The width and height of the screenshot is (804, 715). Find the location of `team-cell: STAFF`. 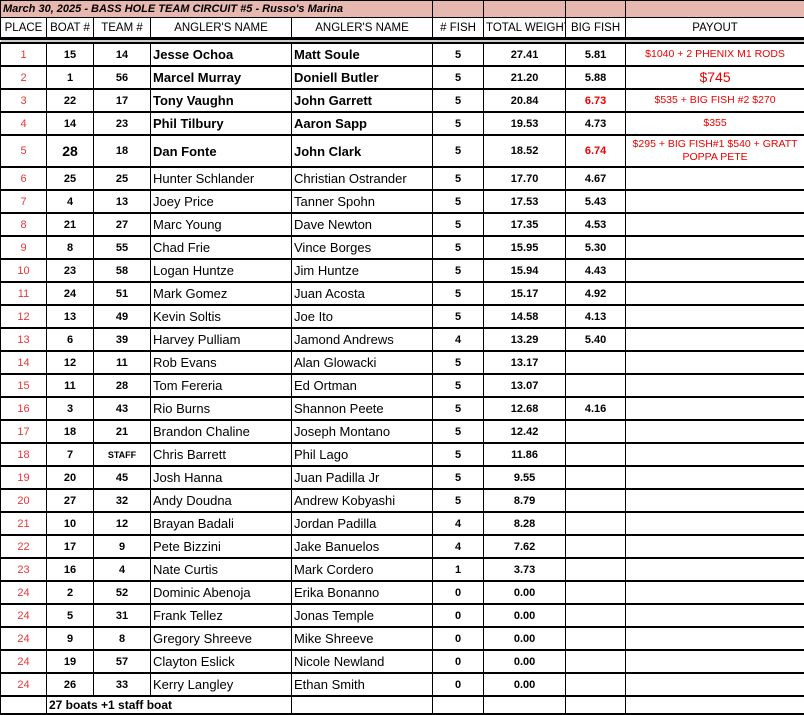

team-cell: STAFF is located at coordinates (122, 454).